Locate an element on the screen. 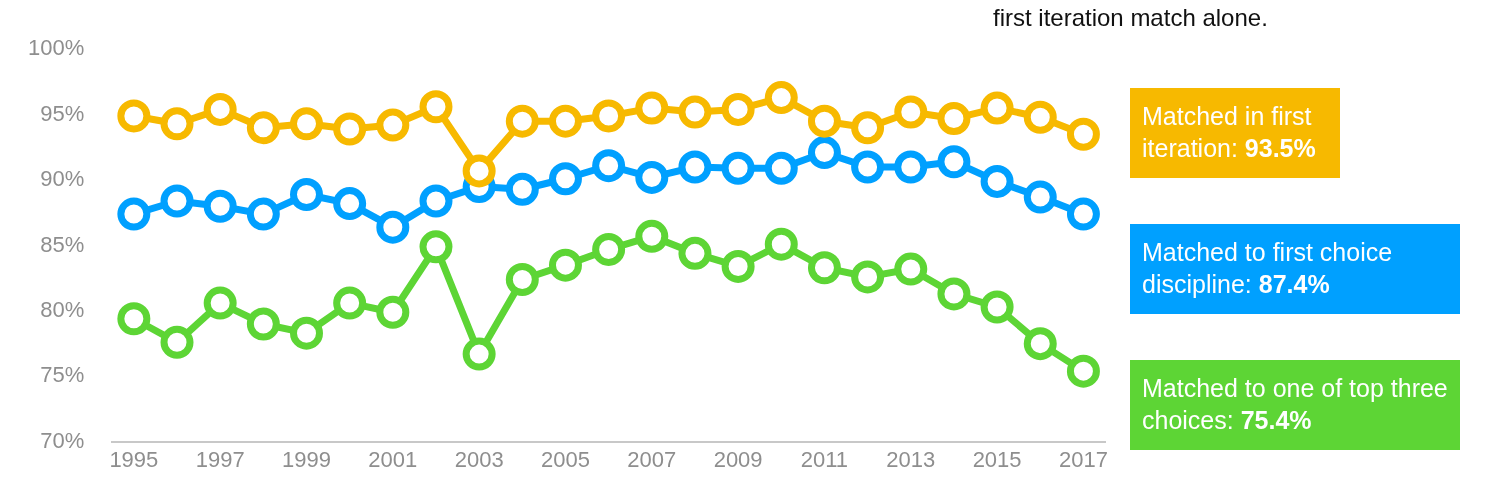 The image size is (1490, 491). y-tick-label: 90% is located at coordinates (62, 179).